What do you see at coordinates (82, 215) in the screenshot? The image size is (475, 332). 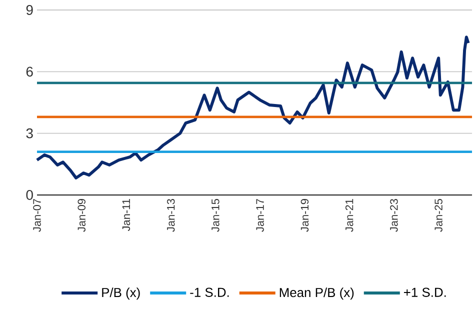 I see `x-tick-label: Jan-09` at bounding box center [82, 215].